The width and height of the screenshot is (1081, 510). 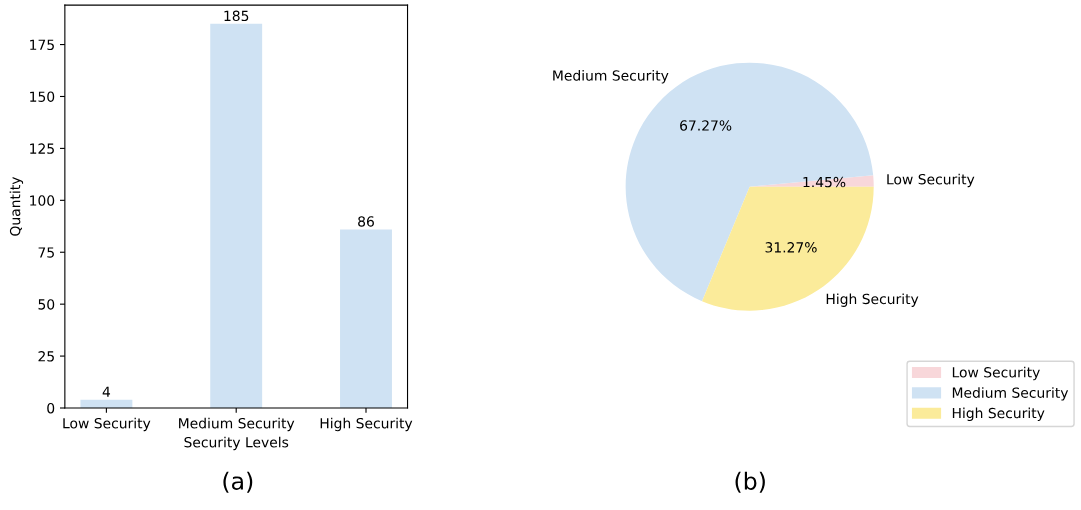 I want to click on data-label: 4, so click(x=106, y=391).